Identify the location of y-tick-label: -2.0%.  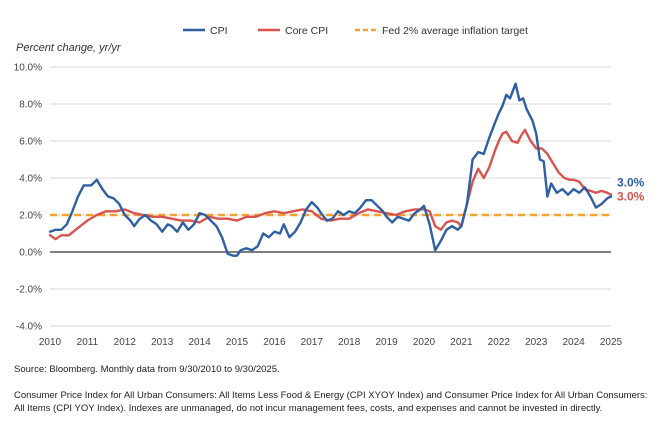
(29, 290).